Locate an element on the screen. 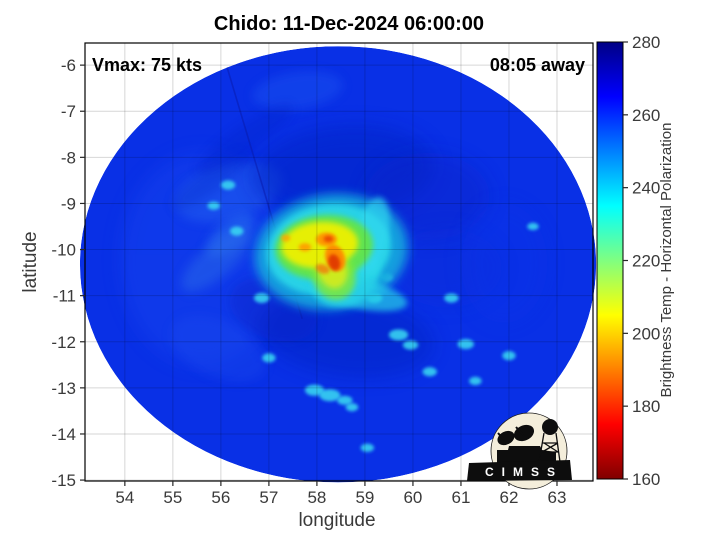 This screenshot has width=720, height=540. colorbar-tick-label: 180 is located at coordinates (646, 406).